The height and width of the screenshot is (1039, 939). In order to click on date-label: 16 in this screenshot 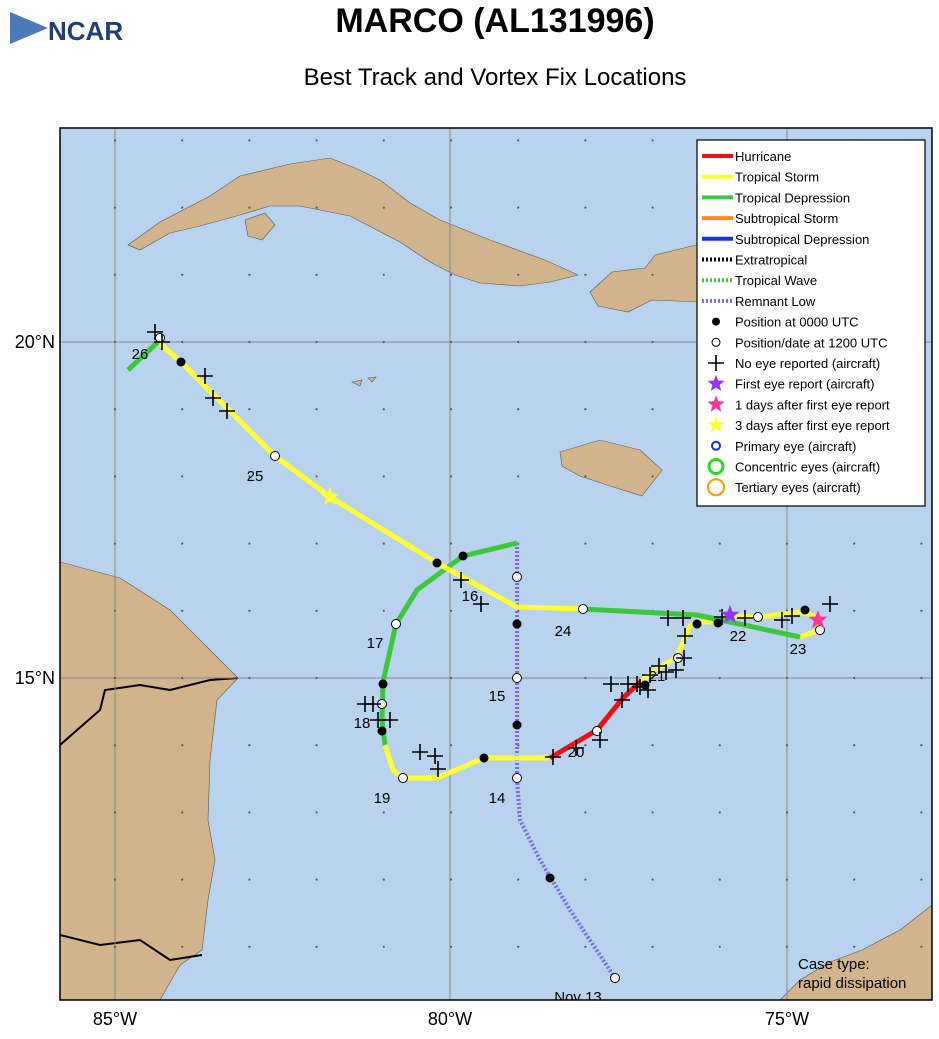, I will do `click(470, 596)`.